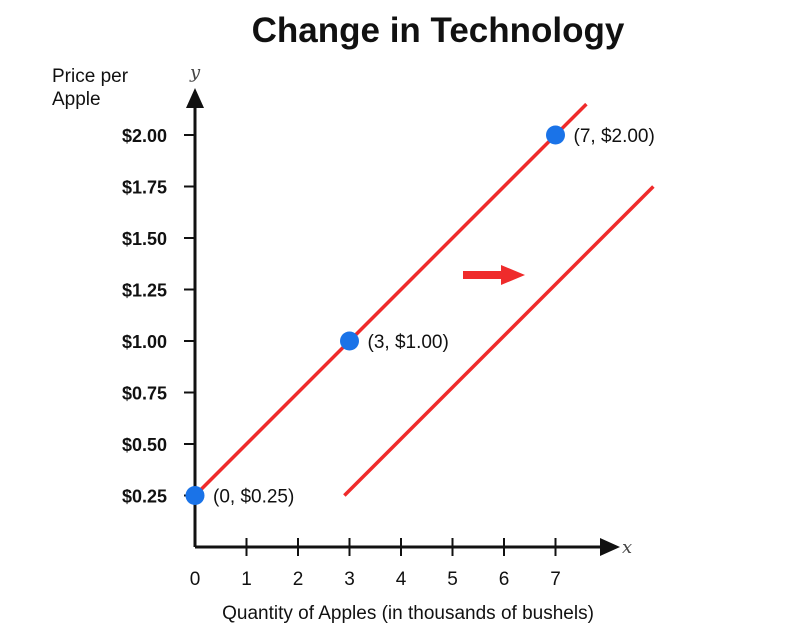  I want to click on y-ticks: $0.25 $0.50 $0.75 $1.00 $1.25 $1.50 $1.75 $2.00, so click(158, 316).